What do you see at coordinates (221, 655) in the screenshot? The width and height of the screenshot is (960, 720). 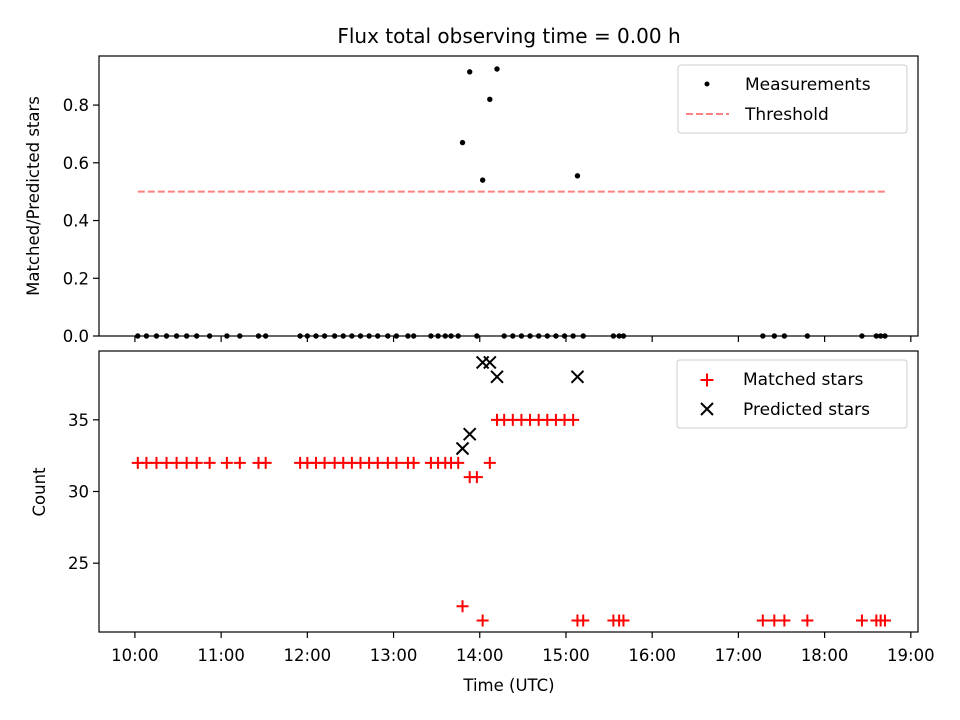 I see `x-tick-label: 11:00` at bounding box center [221, 655].